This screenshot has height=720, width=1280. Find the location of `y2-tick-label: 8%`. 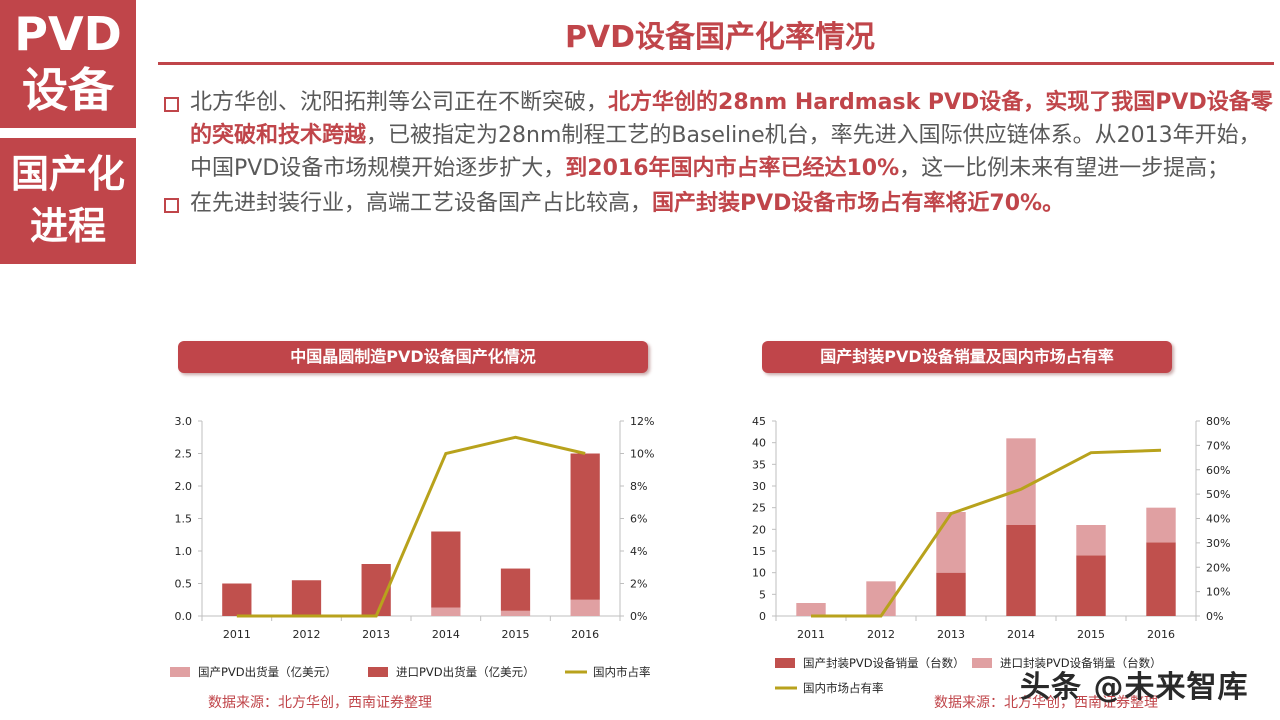

y2-tick-label: 8% is located at coordinates (638, 486).